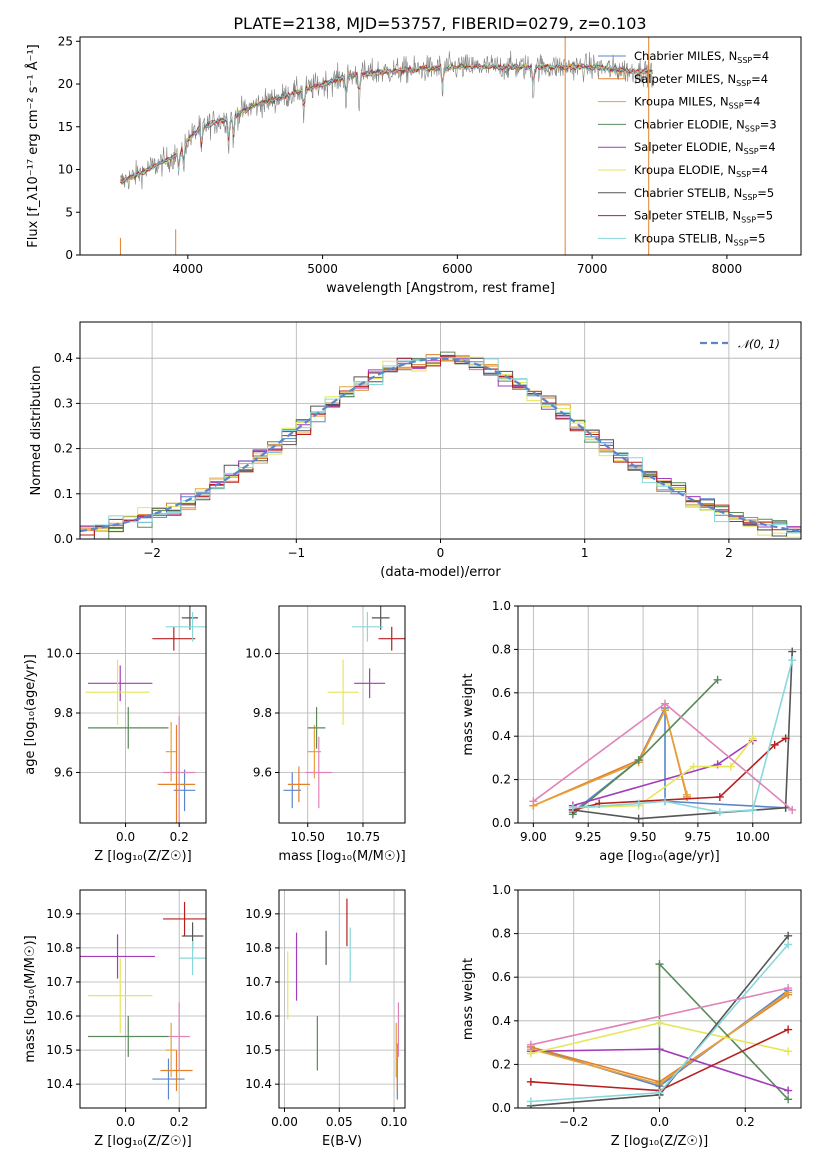 The width and height of the screenshot is (819, 1170). Describe the element at coordinates (63, 494) in the screenshot. I see `y-tick-label: 0.1` at that location.